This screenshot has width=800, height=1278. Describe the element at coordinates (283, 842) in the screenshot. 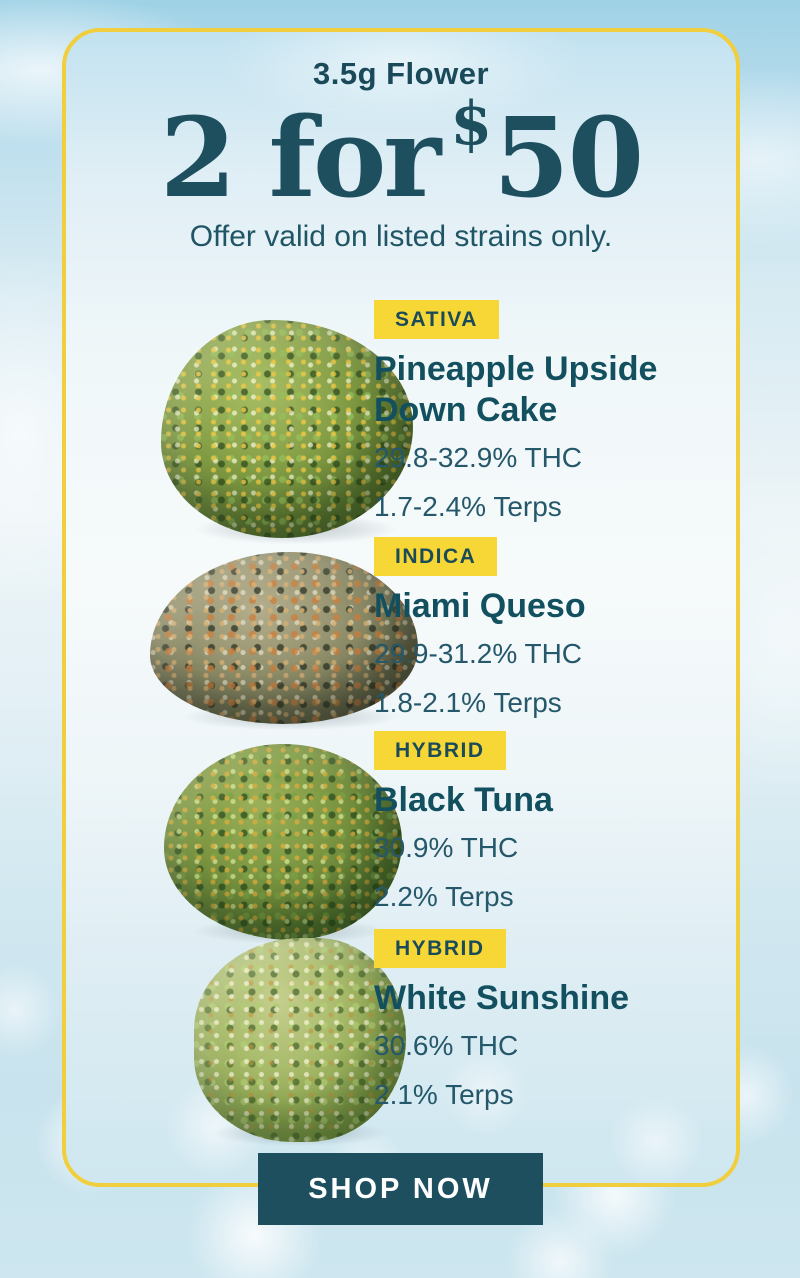

I see `bud-photo-black-tuna` at that location.